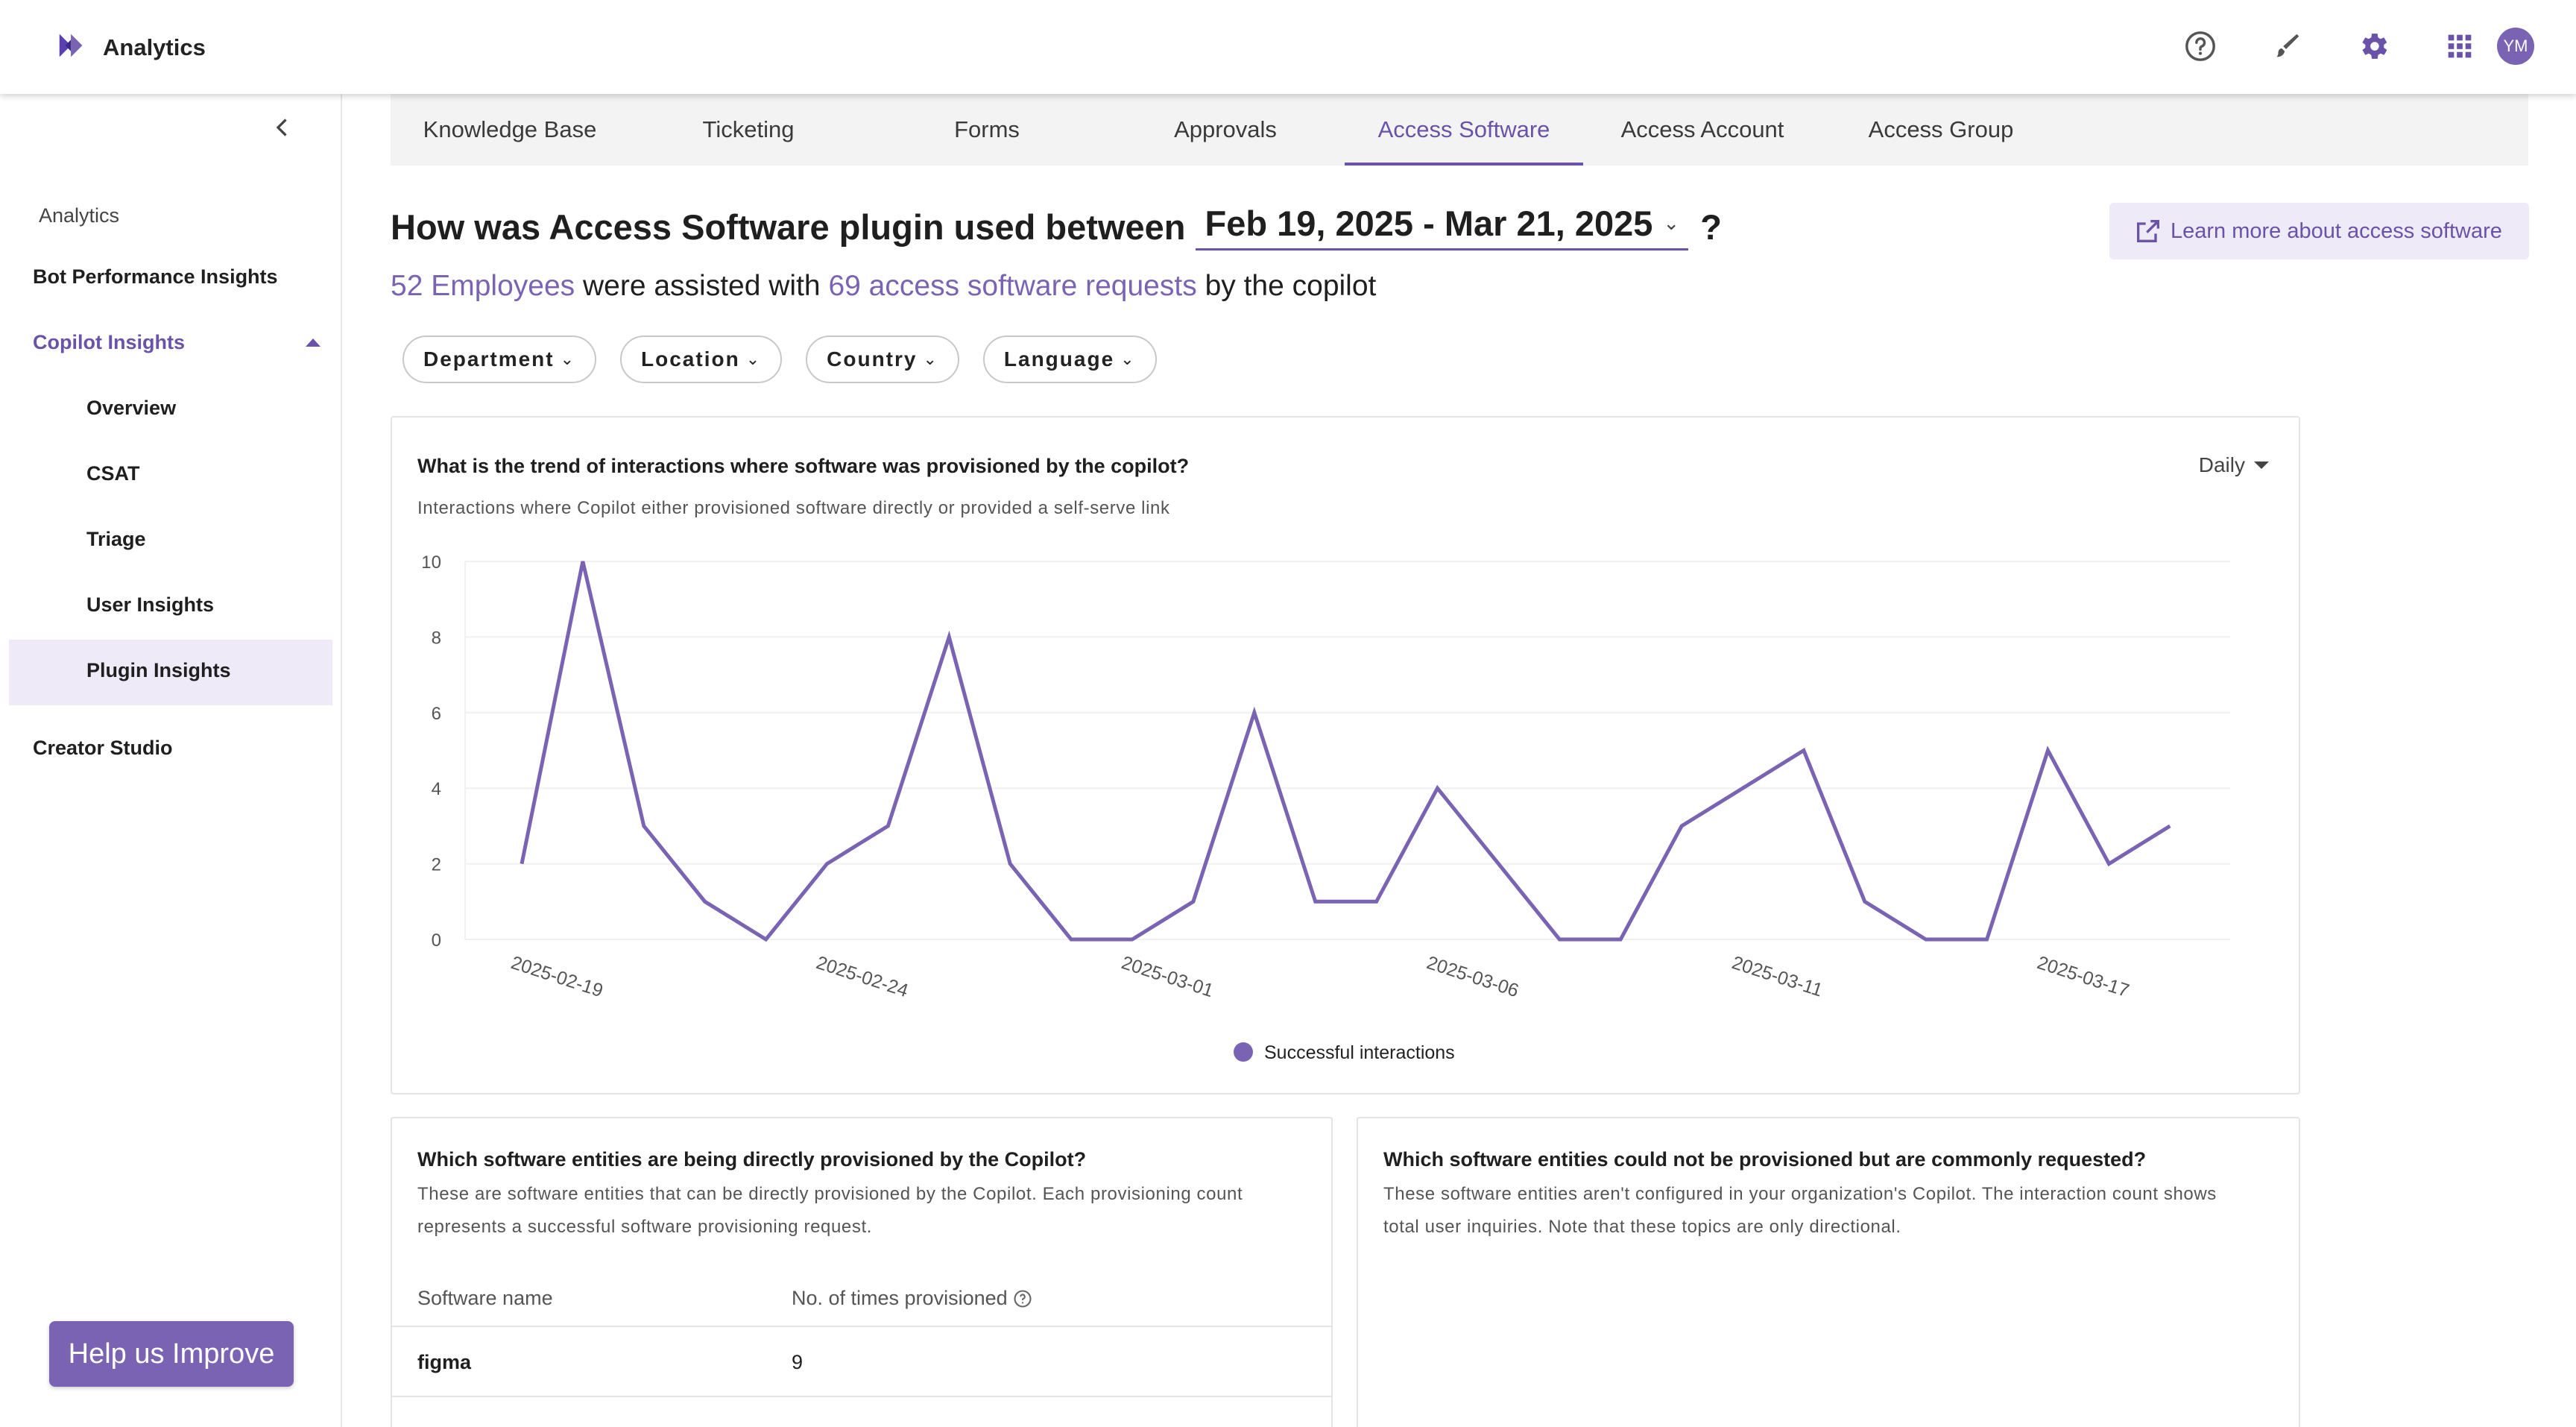 The width and height of the screenshot is (2576, 1427). I want to click on y-tick-label: 4, so click(436, 789).